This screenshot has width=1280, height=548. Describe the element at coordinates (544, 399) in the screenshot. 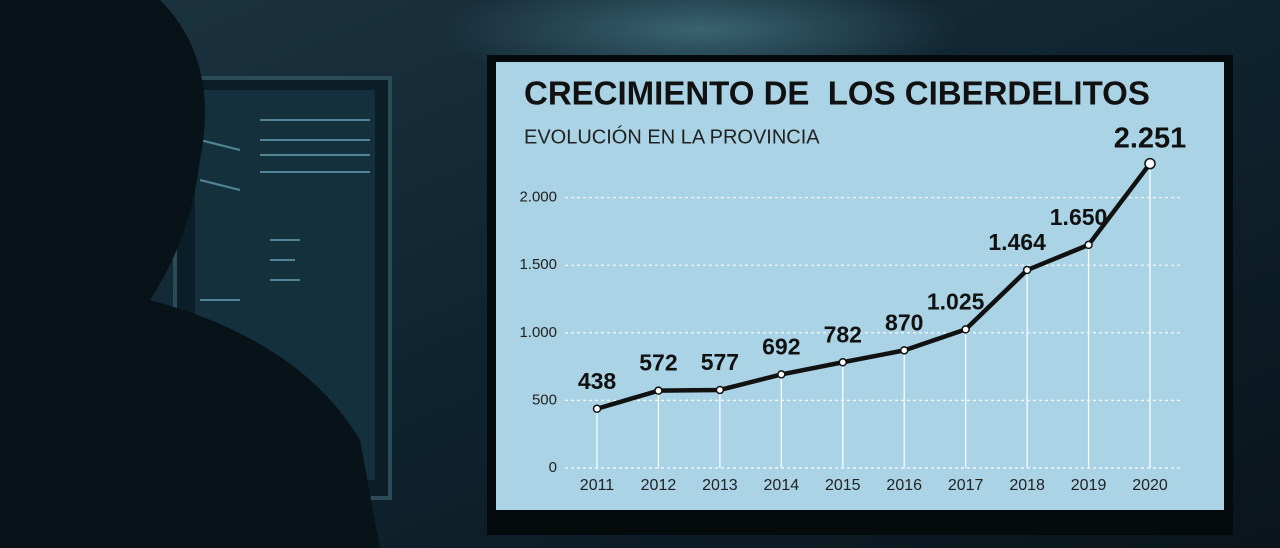

I see `y-tick-label: 500` at that location.